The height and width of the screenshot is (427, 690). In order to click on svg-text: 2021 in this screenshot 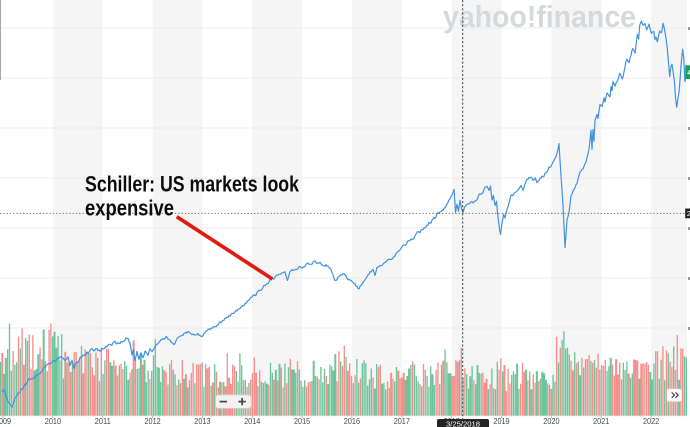, I will do `click(601, 421)`.